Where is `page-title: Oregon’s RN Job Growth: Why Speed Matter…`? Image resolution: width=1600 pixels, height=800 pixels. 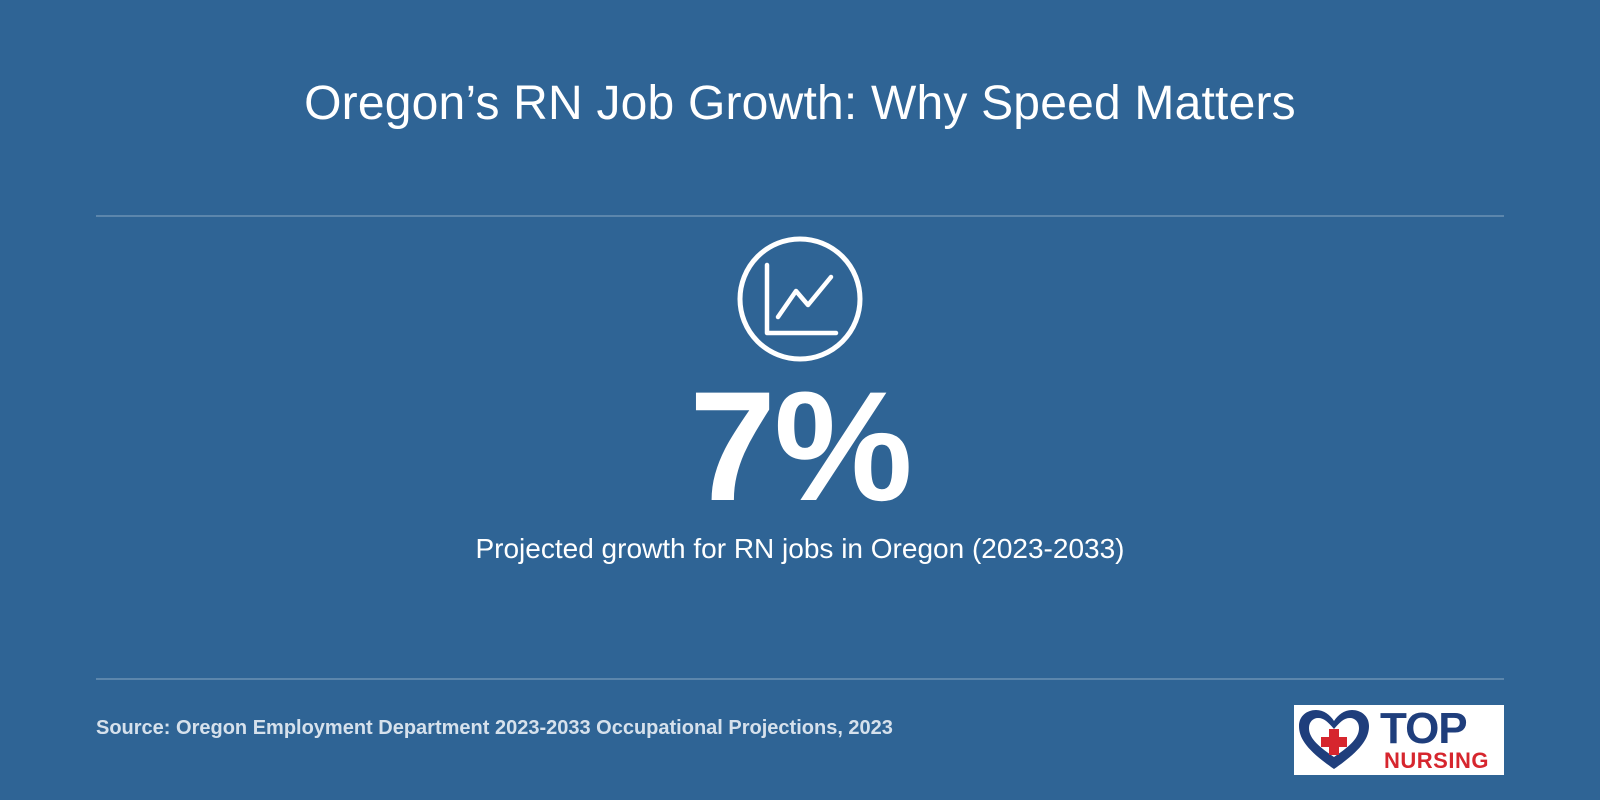 page-title: Oregon’s RN Job Growth: Why Speed Matter… is located at coordinates (800, 103).